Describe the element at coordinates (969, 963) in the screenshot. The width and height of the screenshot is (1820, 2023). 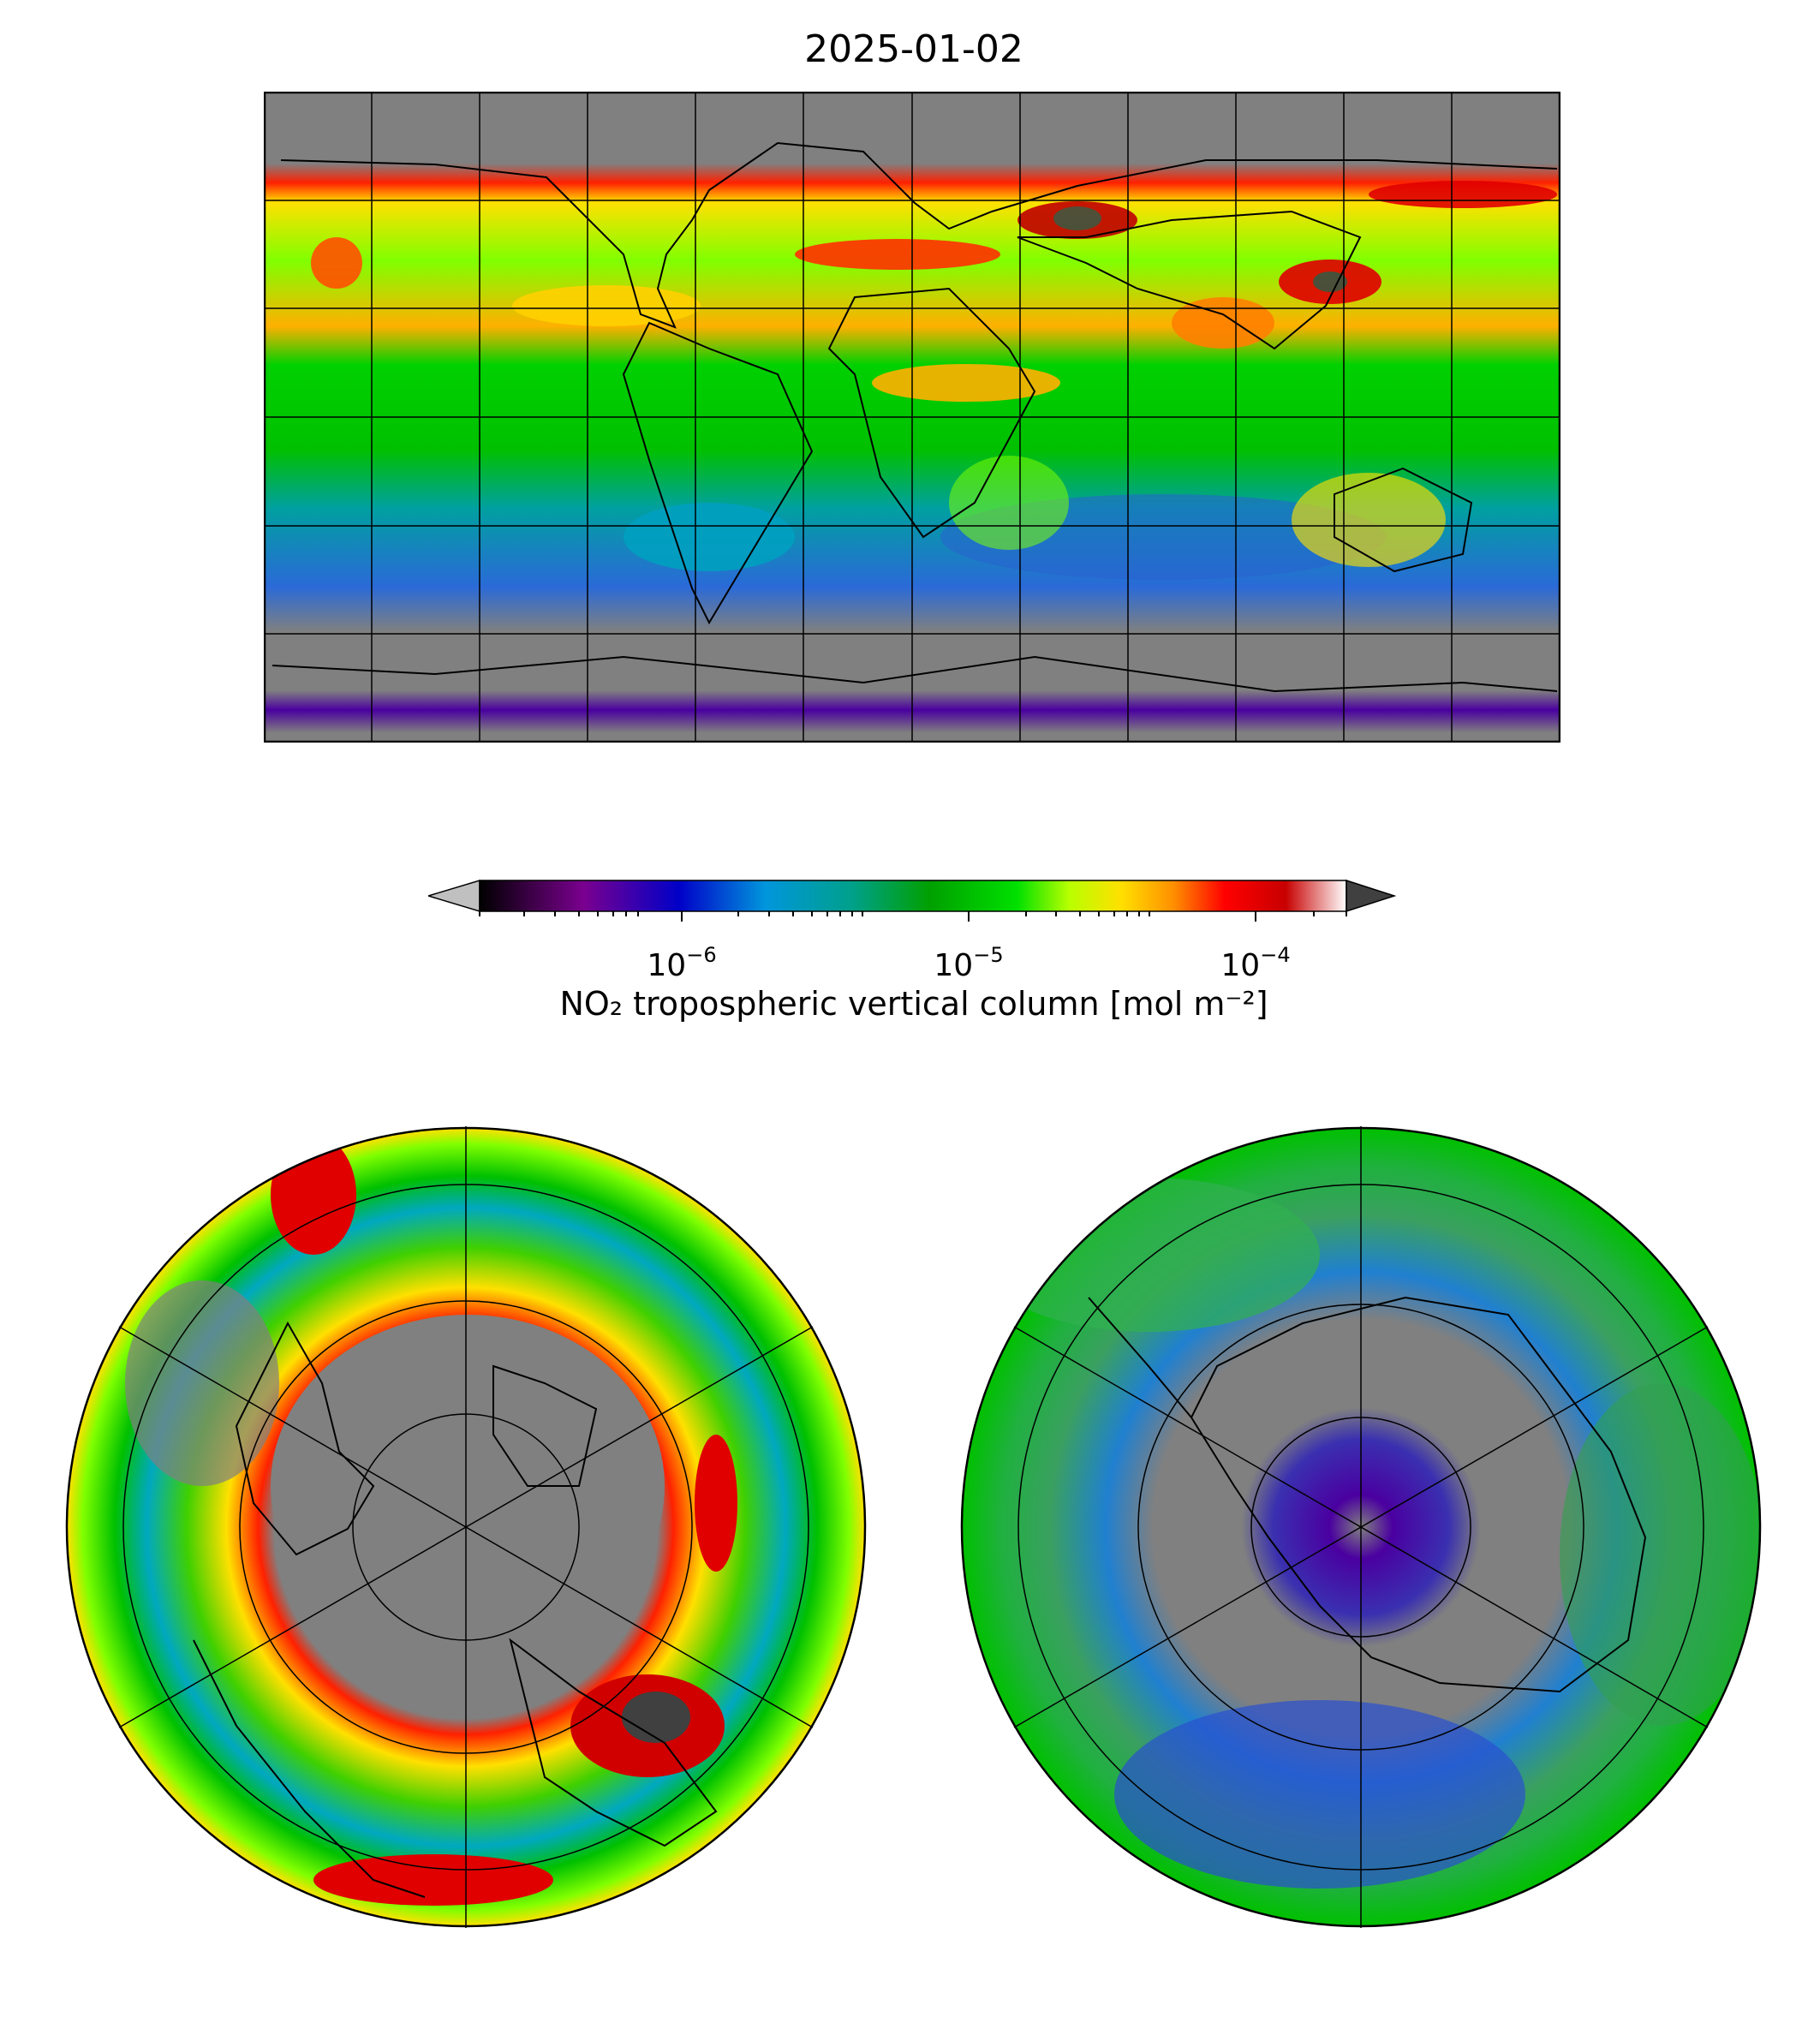
I see `colorbar-tick-label-1e-5: 10⁻⁵` at that location.